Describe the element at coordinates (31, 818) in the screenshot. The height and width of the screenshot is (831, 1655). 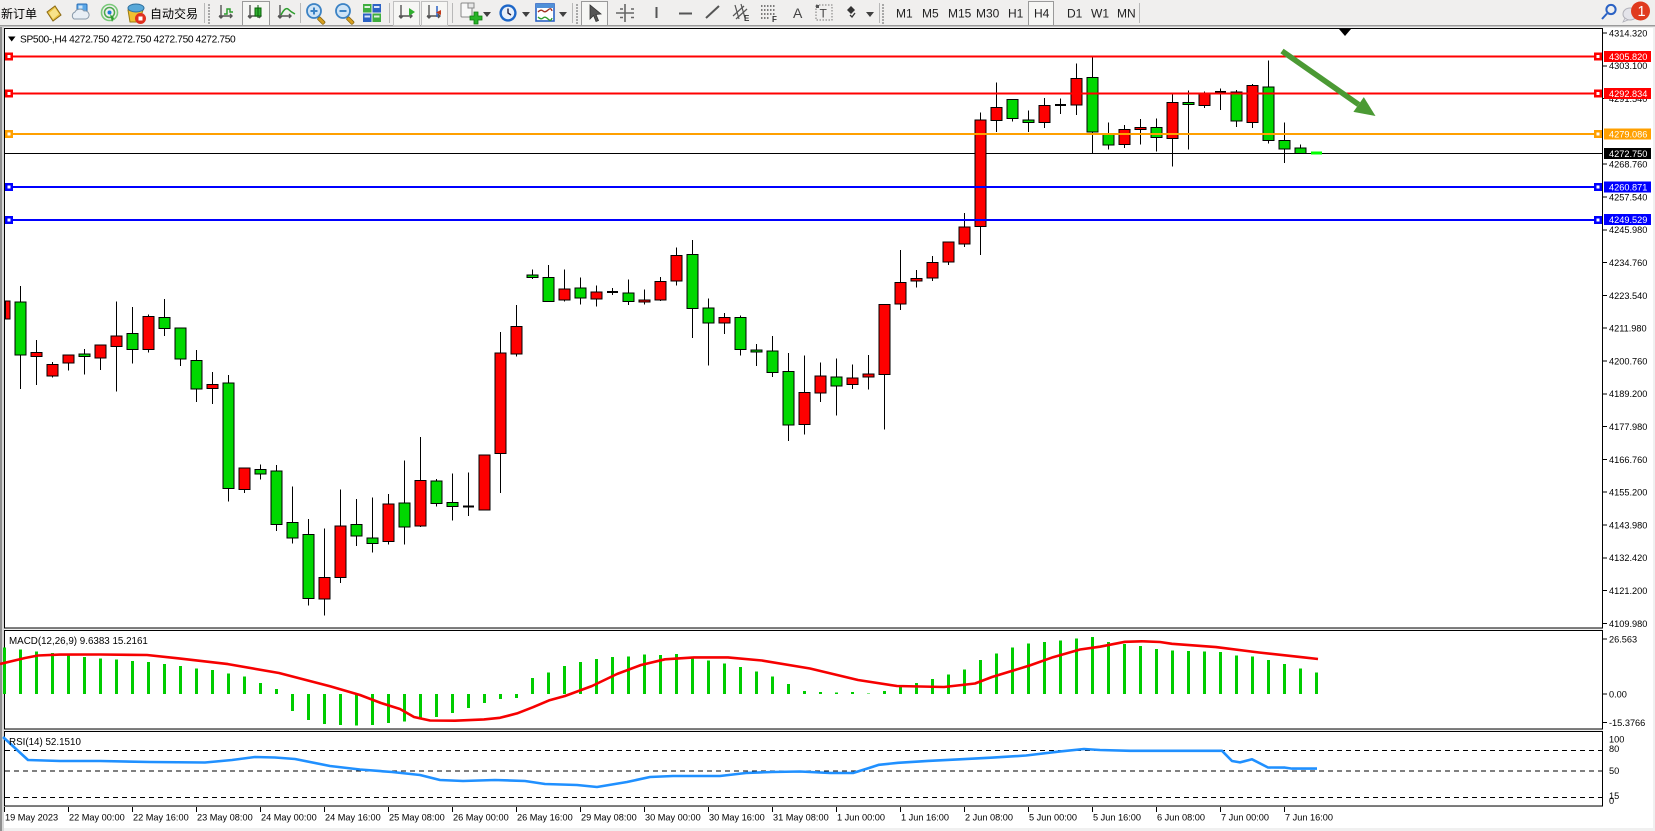
I see `svg-text: 19 May 2023` at that location.